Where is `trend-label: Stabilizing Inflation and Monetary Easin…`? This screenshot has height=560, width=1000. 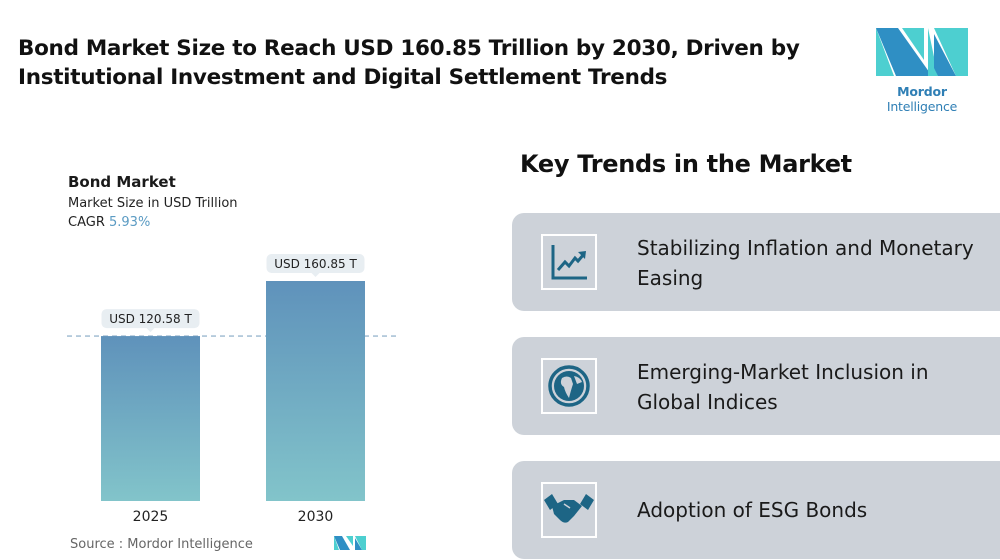
trend-label: Stabilizing Inflation and Monetary Easin… is located at coordinates (805, 263).